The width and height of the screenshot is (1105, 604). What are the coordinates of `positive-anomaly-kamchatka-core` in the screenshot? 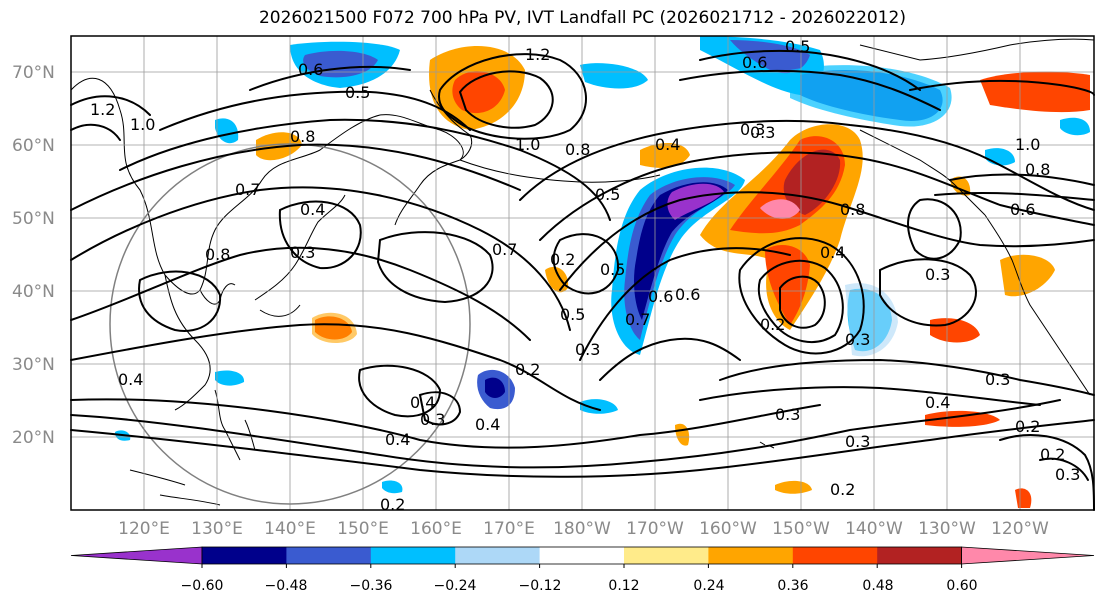 It's located at (478, 92).